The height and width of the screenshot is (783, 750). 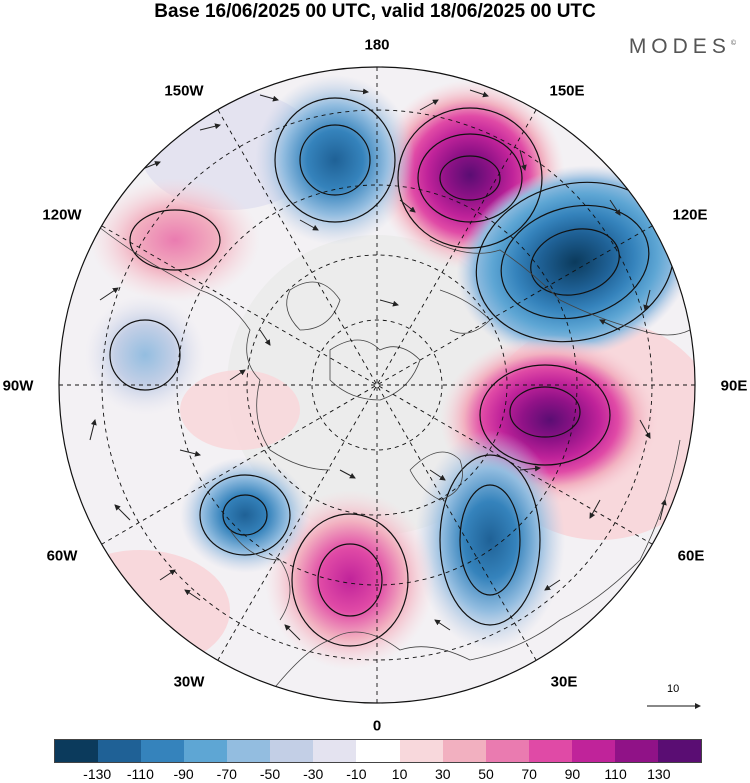 I want to click on lon-label-0: 0, so click(x=377, y=726).